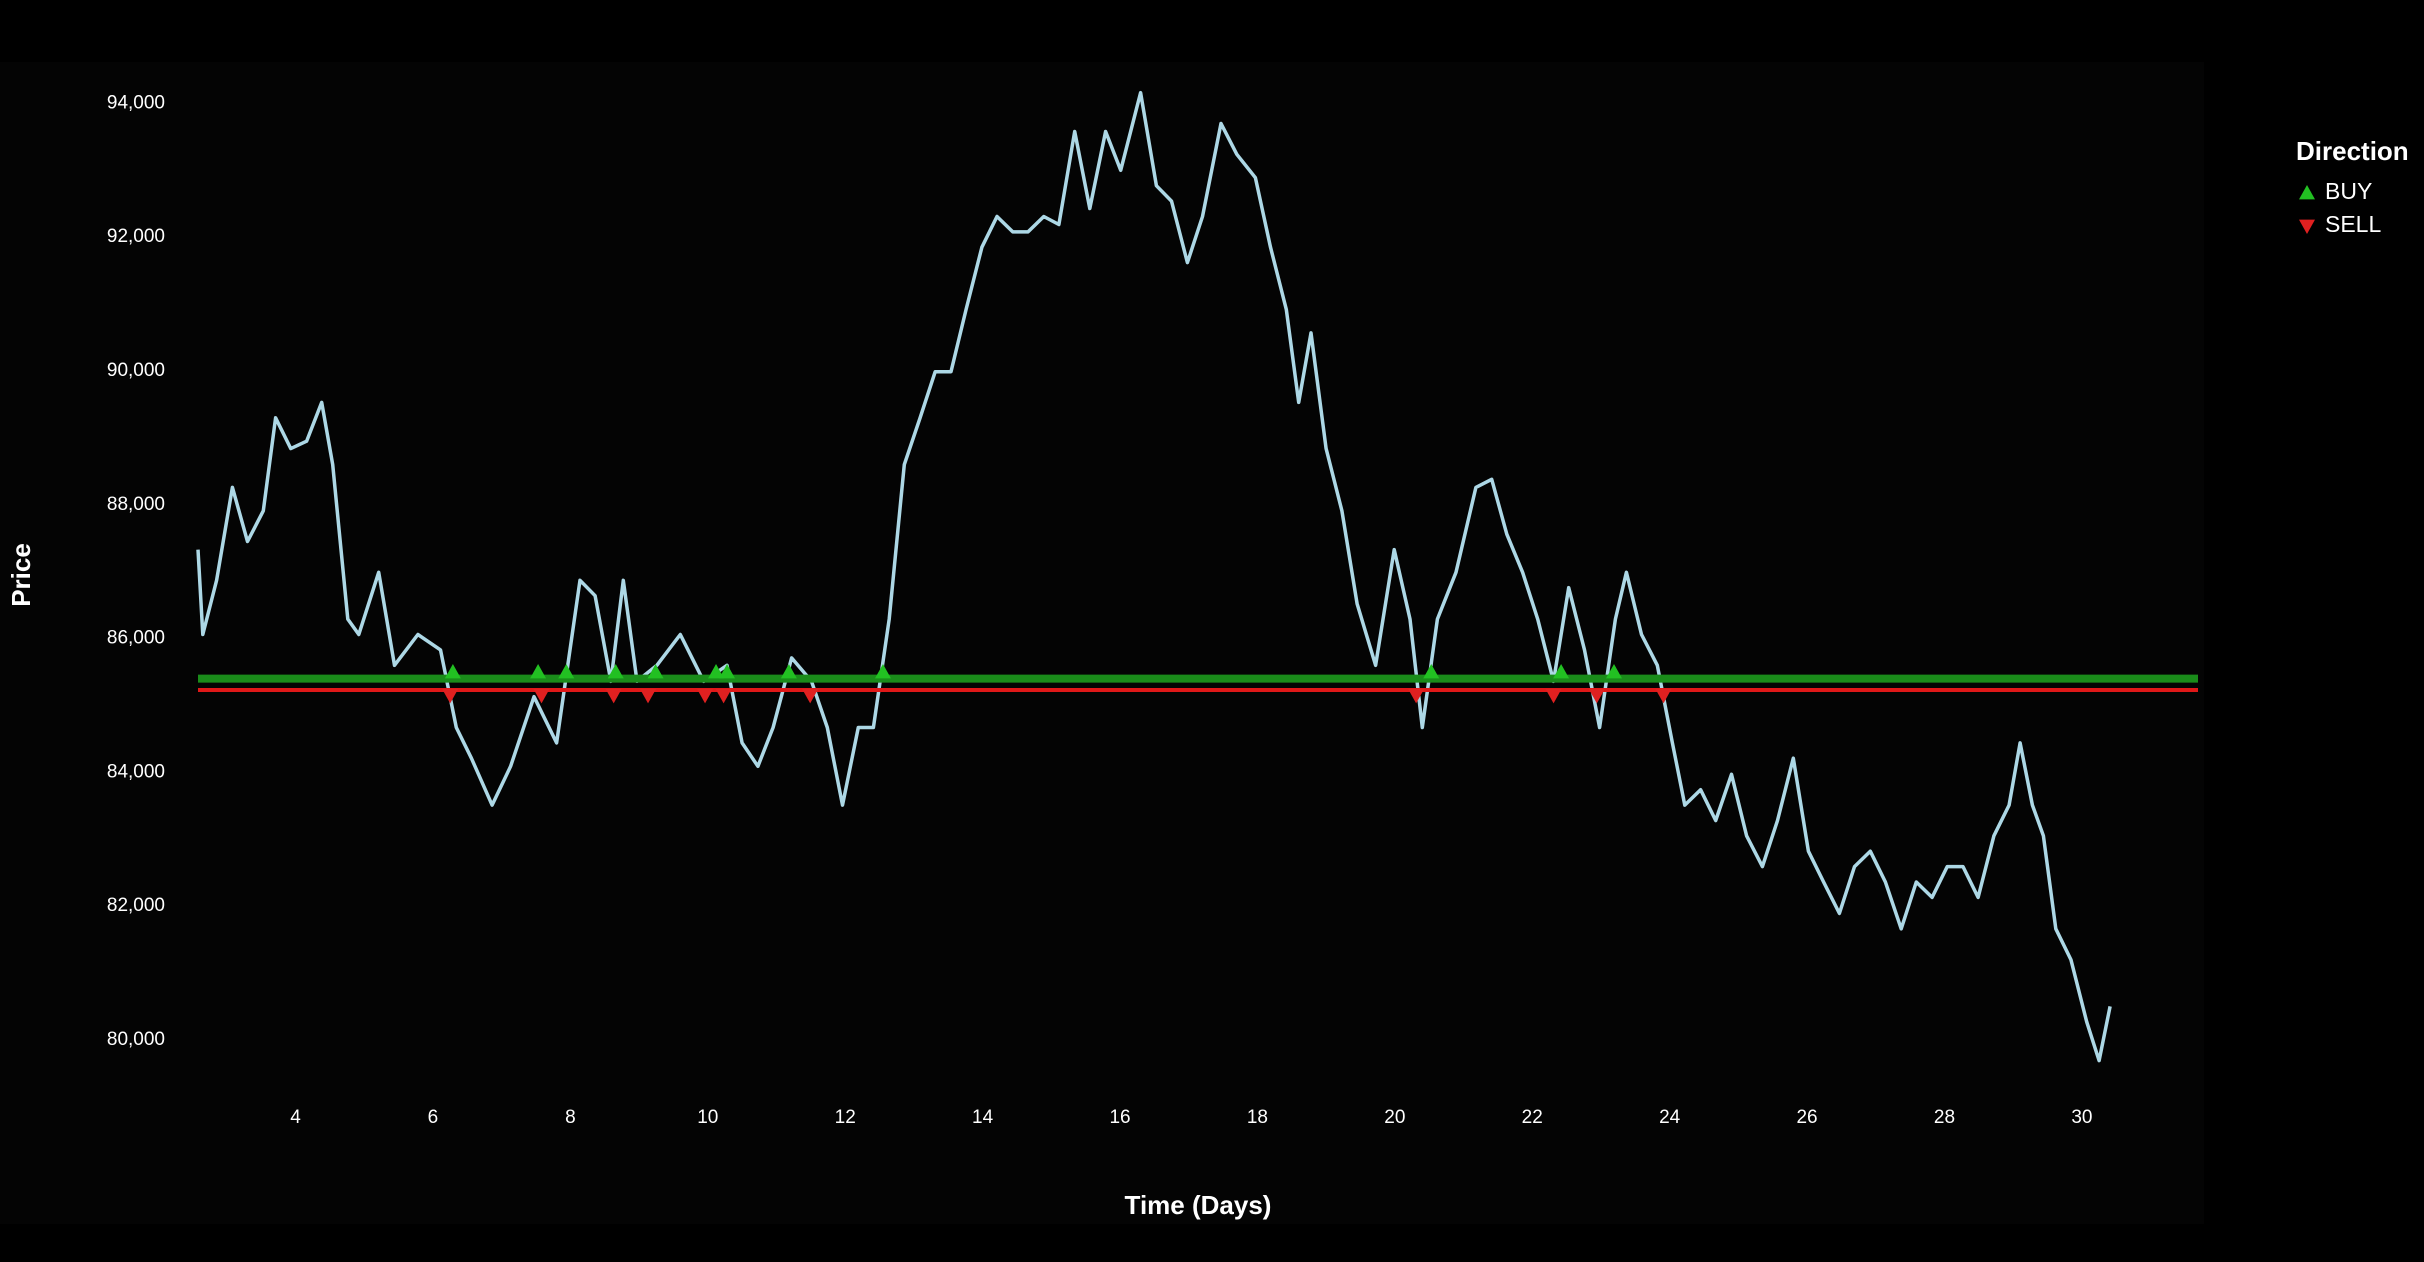 The width and height of the screenshot is (2424, 1262). Describe the element at coordinates (136, 905) in the screenshot. I see `y-tick-label: 82,000` at that location.